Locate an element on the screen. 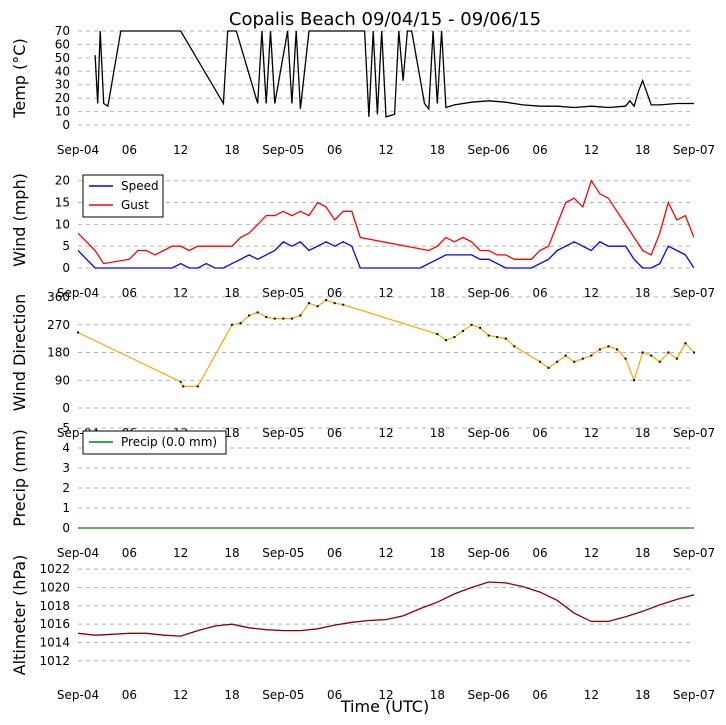 This screenshot has width=726, height=725. y-tick-label: 40 is located at coordinates (62, 71).